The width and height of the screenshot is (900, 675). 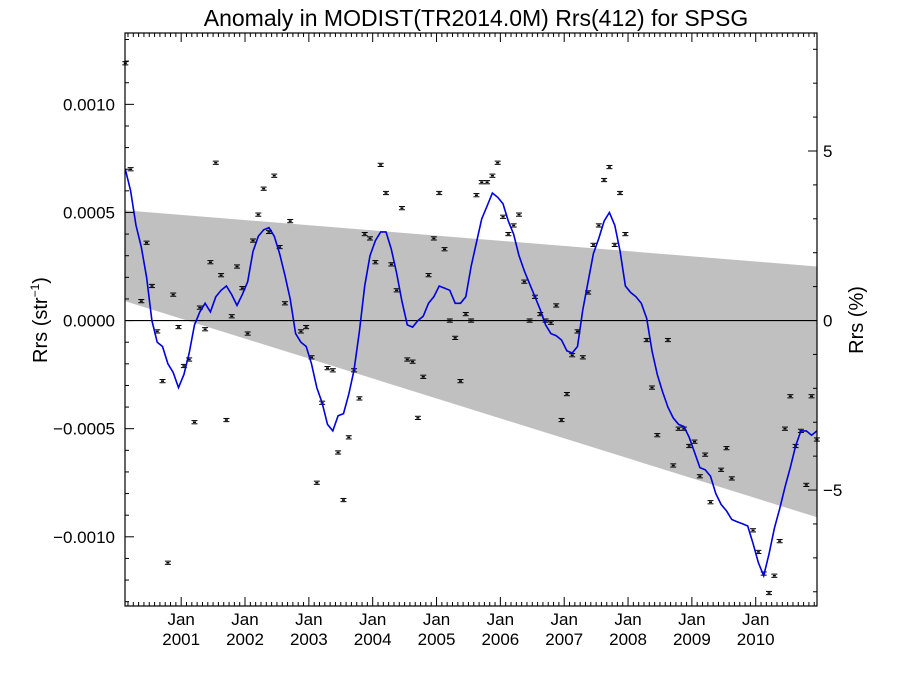 I want to click on y-tick-label: −0.0010, so click(x=84, y=537).